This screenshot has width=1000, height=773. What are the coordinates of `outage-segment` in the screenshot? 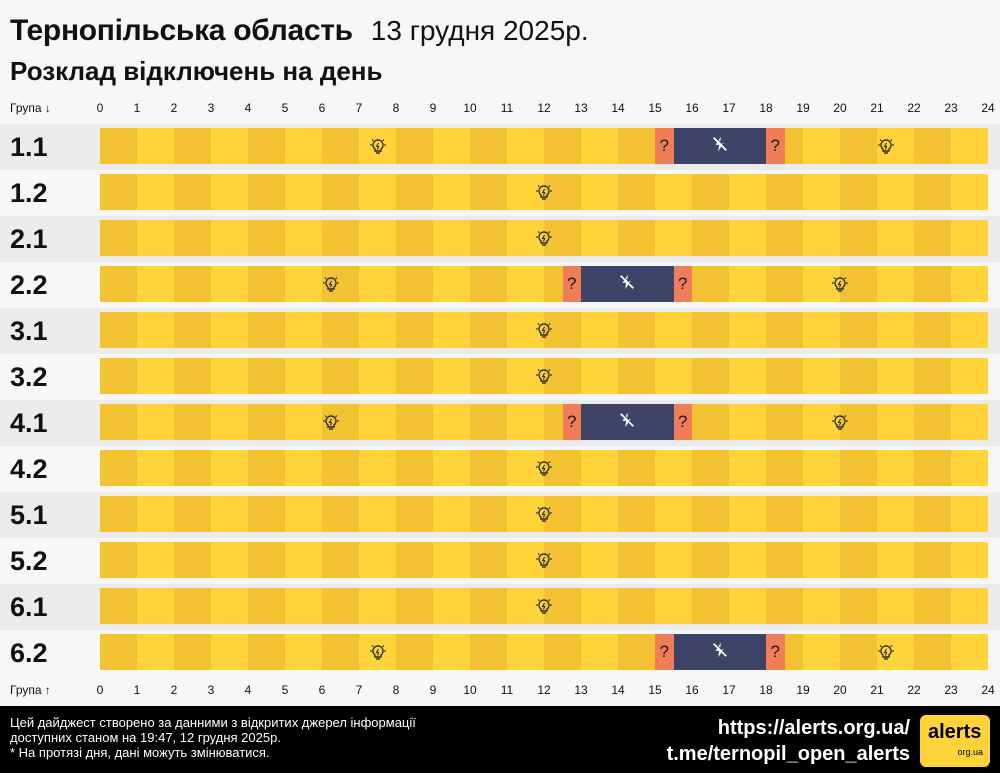 It's located at (627, 422).